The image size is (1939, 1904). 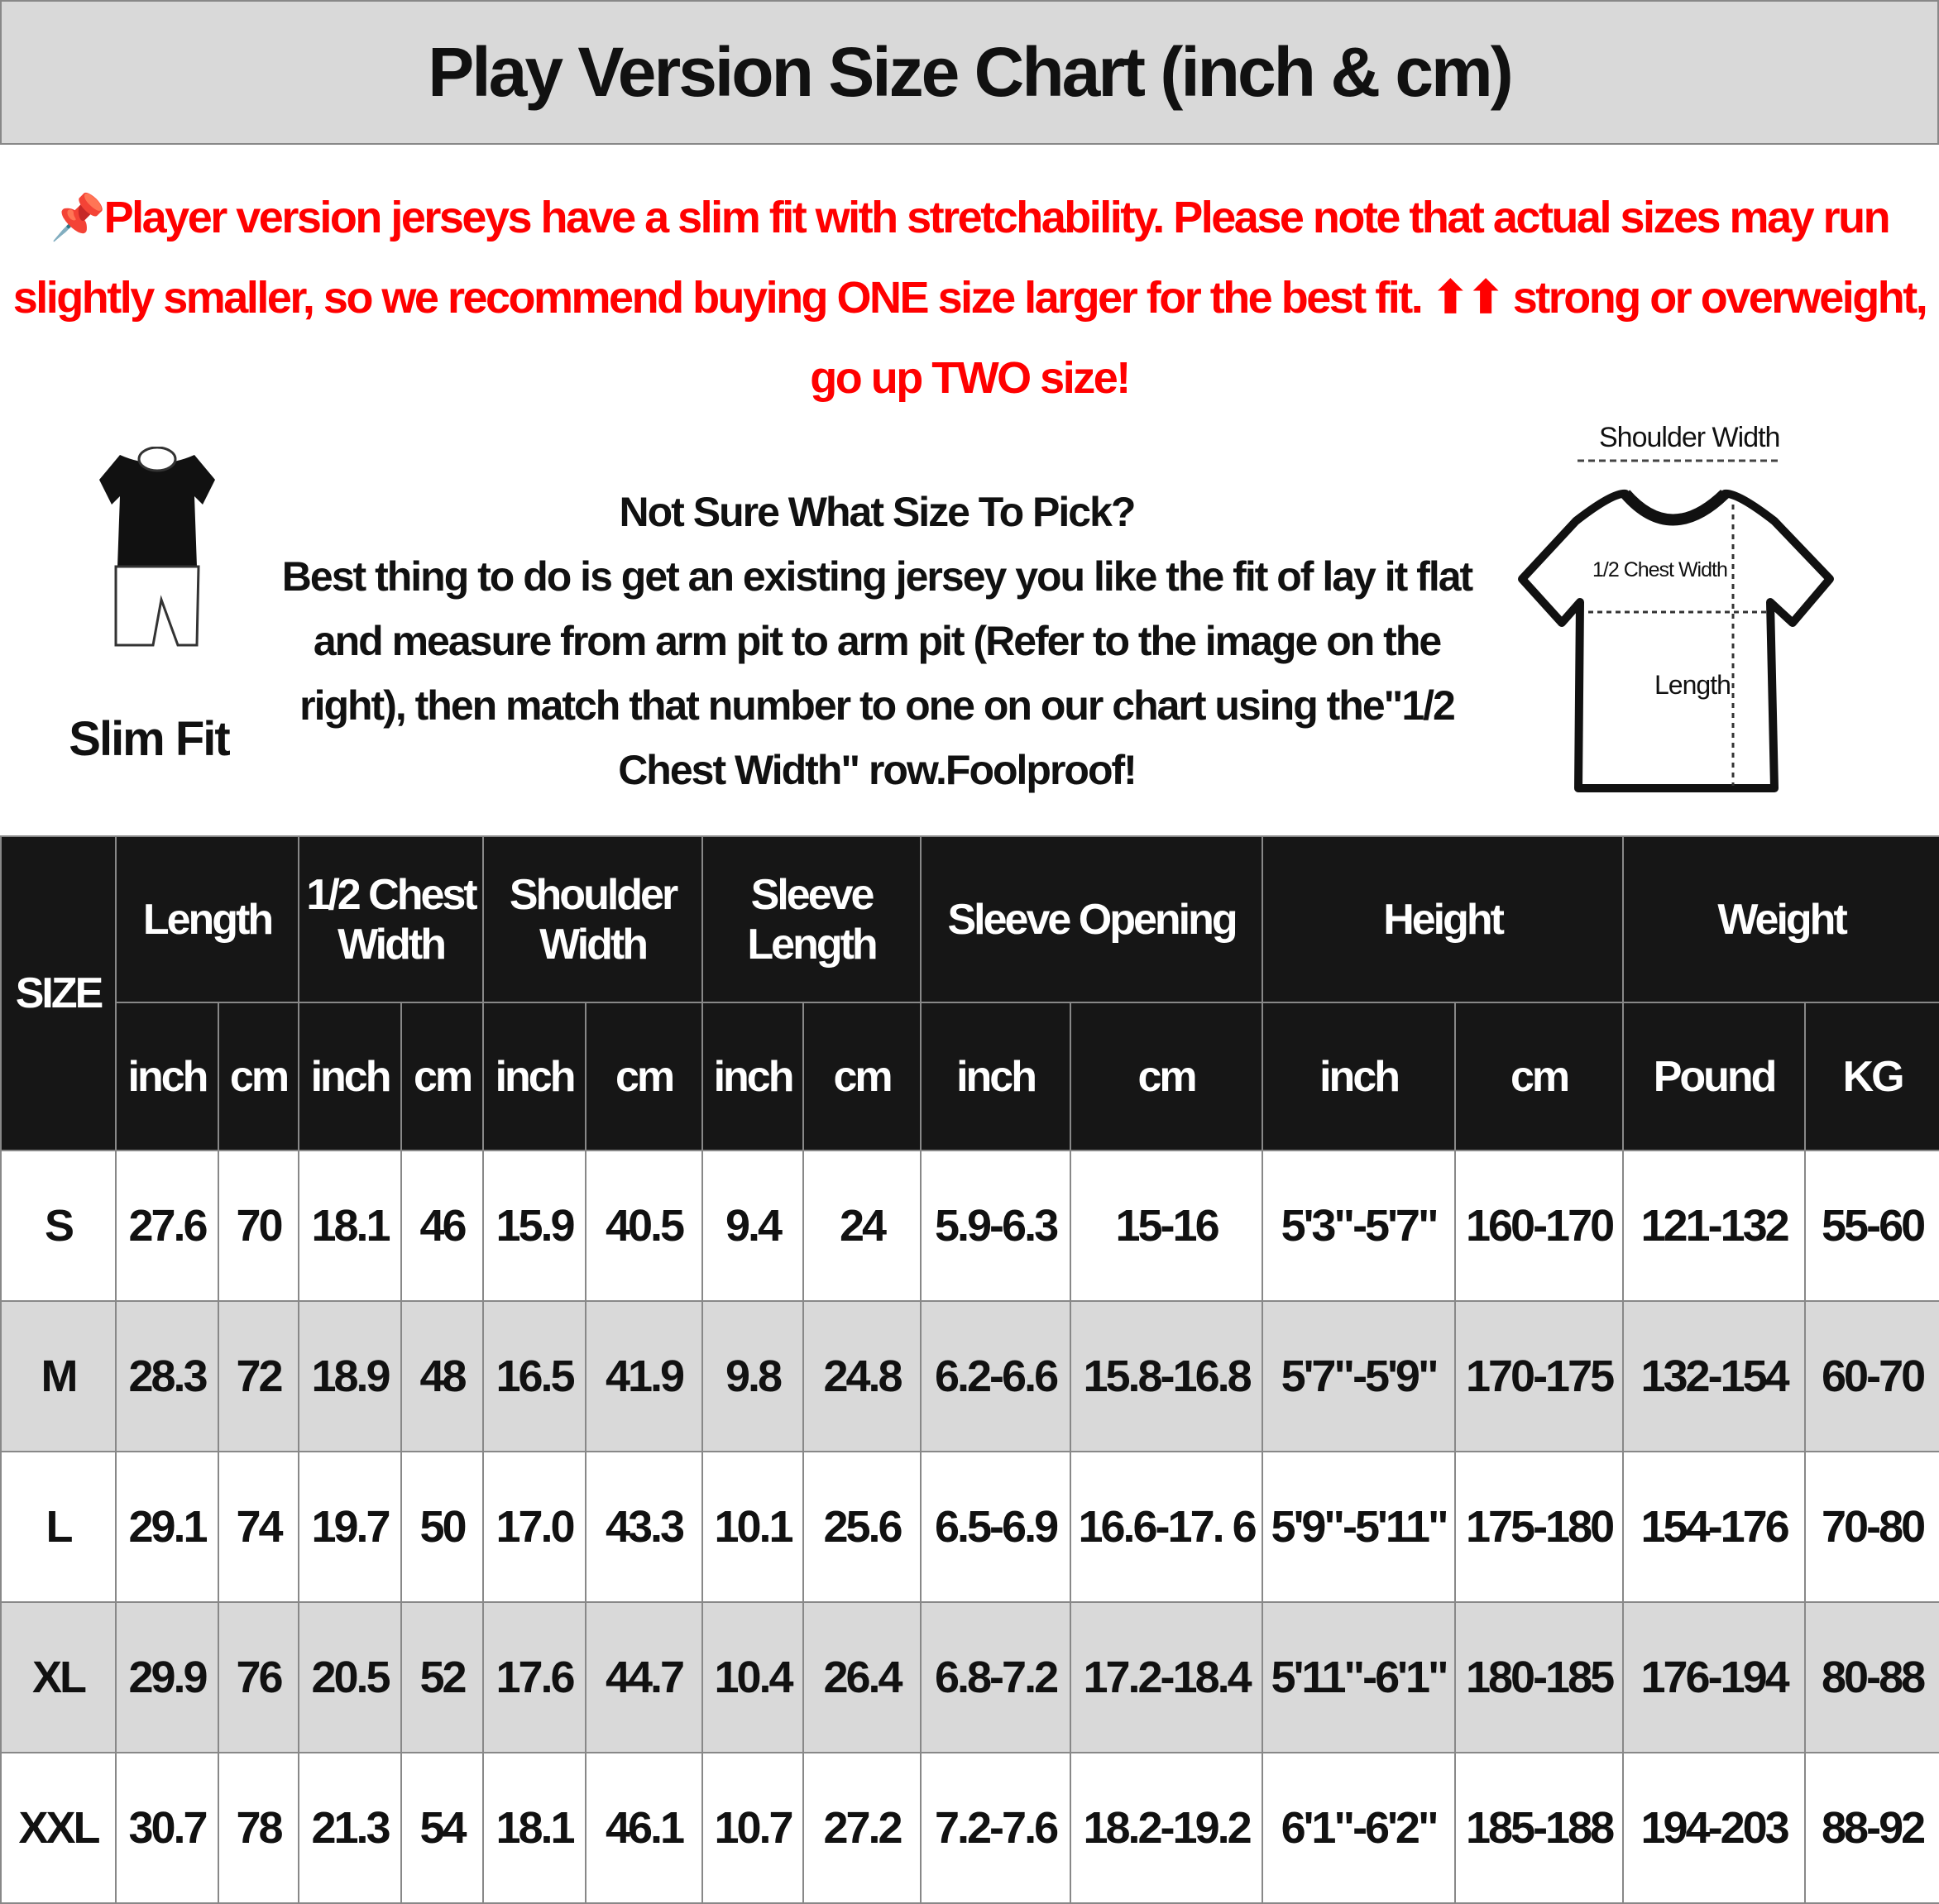 I want to click on value-cell: 10.1, so click(x=753, y=1527).